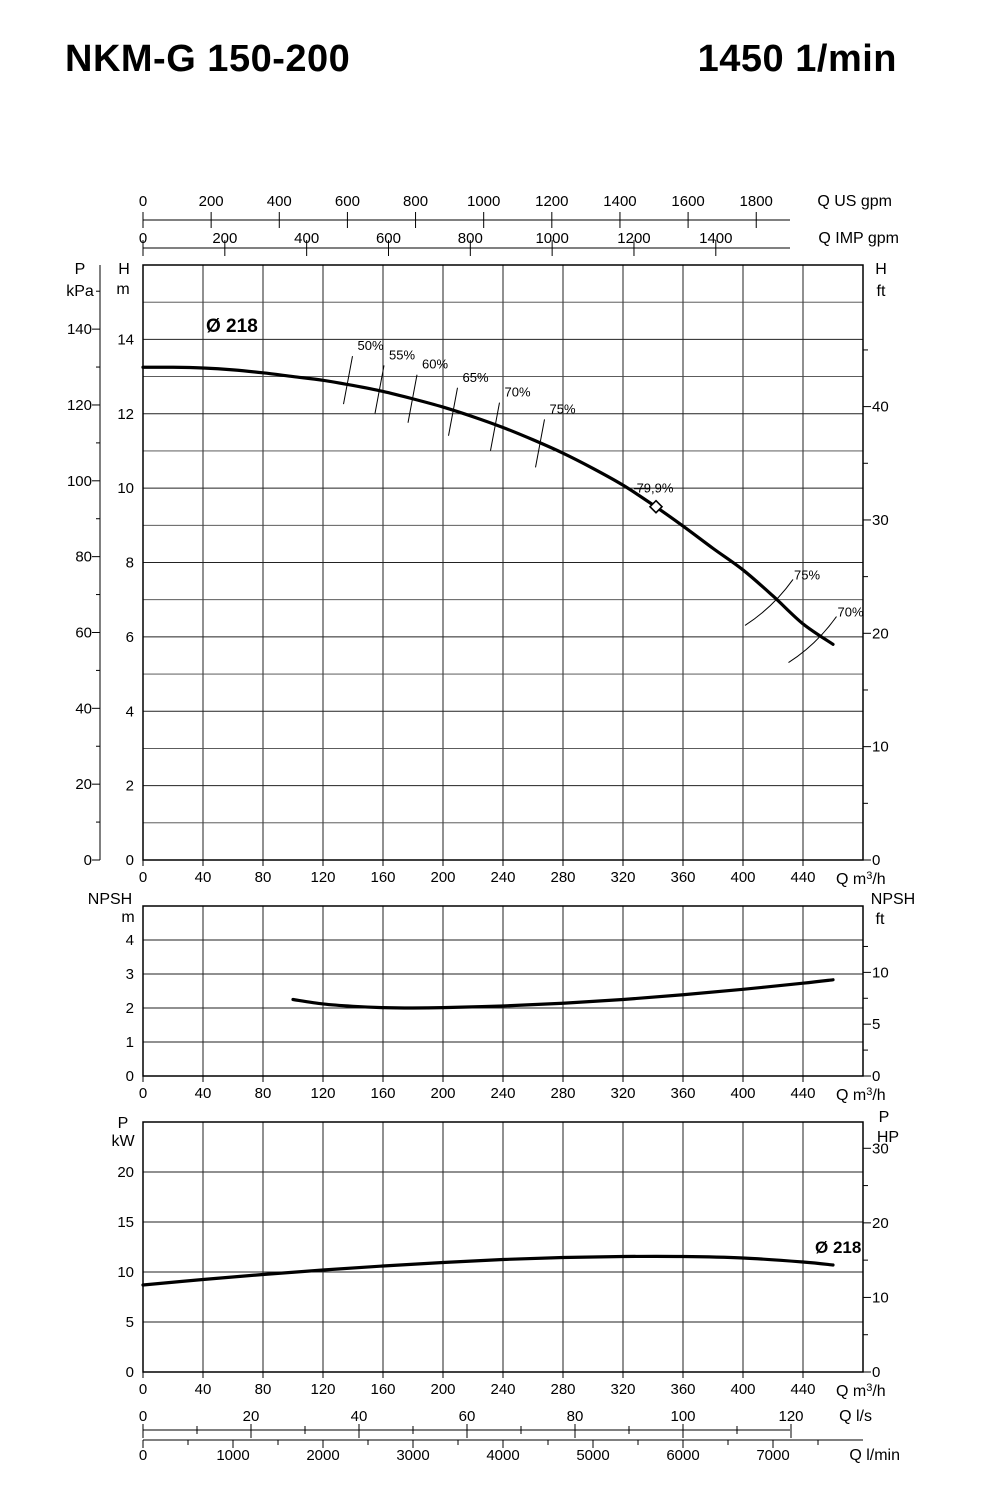 The height and width of the screenshot is (1500, 1000). What do you see at coordinates (880, 747) in the screenshot?
I see `head-ft-tick-label: 10` at bounding box center [880, 747].